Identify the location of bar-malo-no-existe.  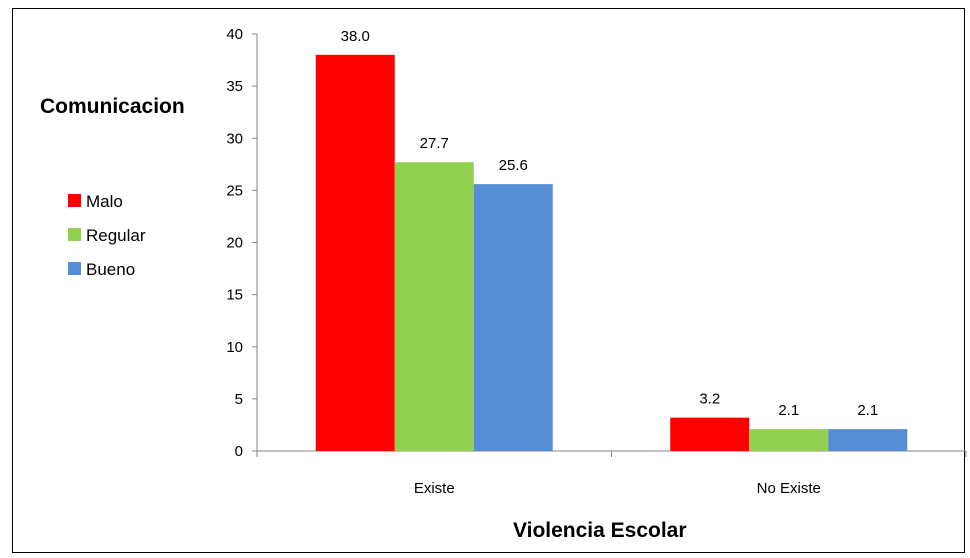
(710, 434).